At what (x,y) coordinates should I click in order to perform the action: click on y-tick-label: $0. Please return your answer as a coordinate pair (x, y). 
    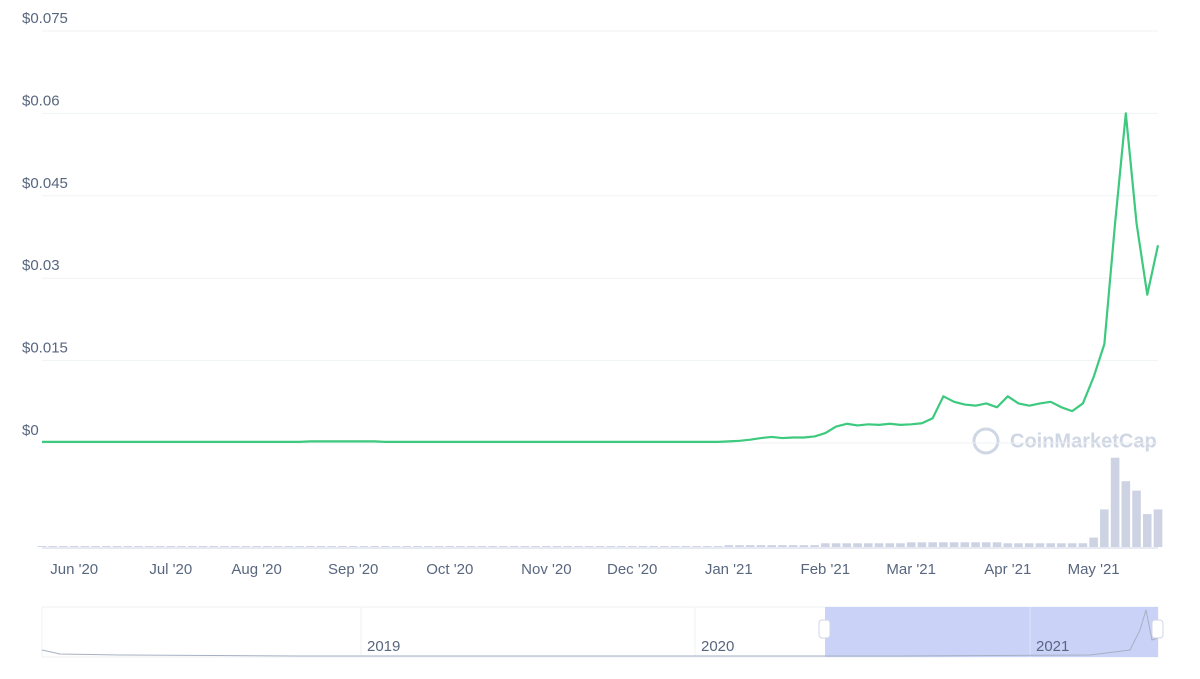
    Looking at the image, I should click on (30, 430).